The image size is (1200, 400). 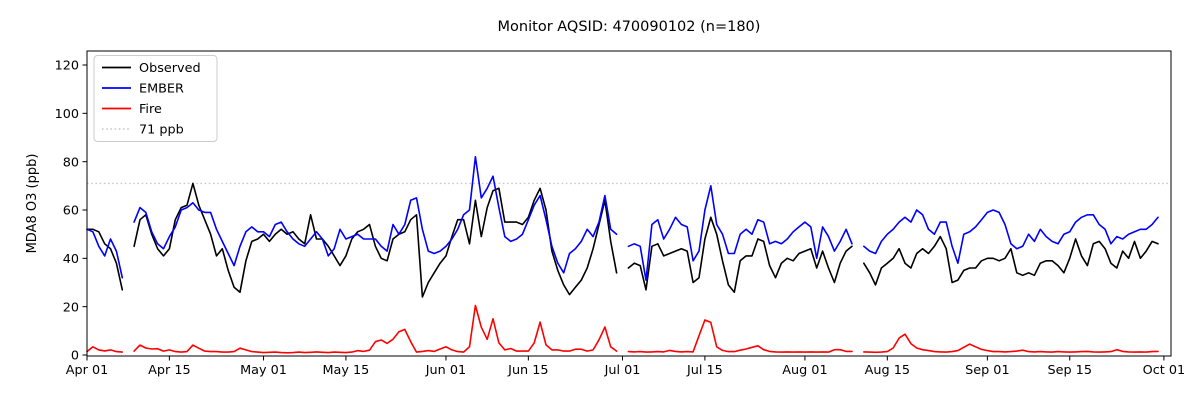 I want to click on x-tick-label: Apr 01, so click(x=87, y=370).